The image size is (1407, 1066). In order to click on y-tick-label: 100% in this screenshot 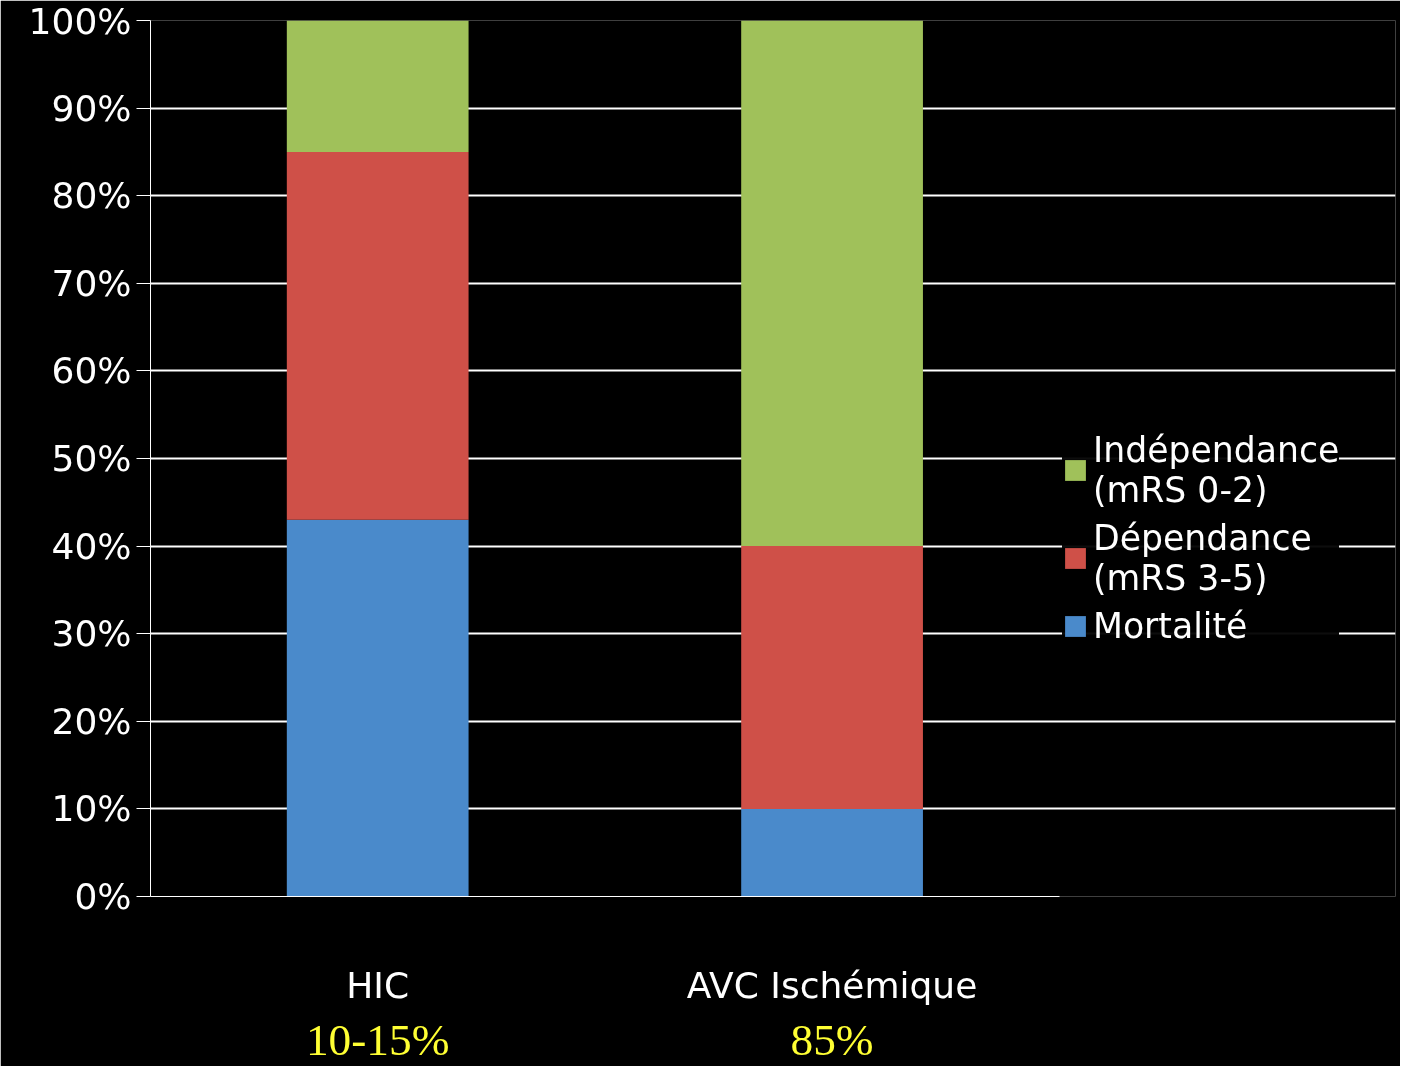, I will do `click(80, 21)`.